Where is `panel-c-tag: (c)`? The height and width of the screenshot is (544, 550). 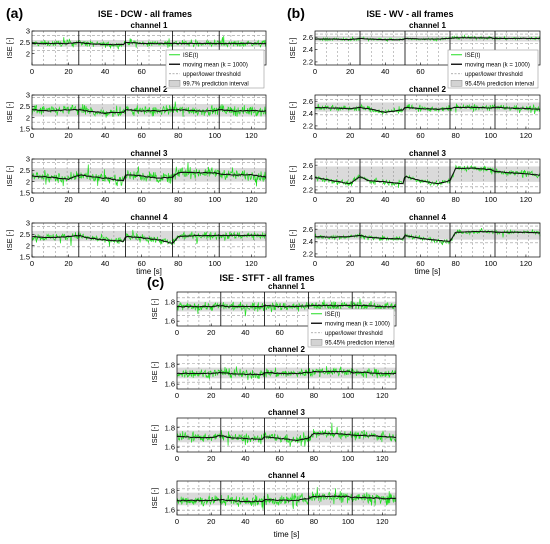
panel-c-tag: (c) is located at coordinates (155, 282).